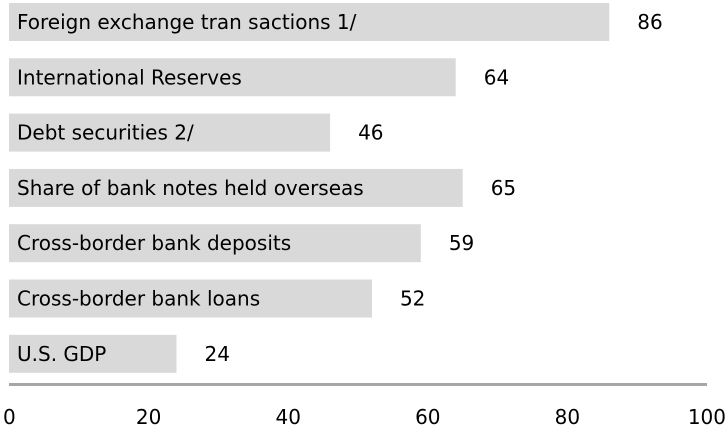  What do you see at coordinates (138, 299) in the screenshot?
I see `bar-category-label: Cross-border bank loans` at bounding box center [138, 299].